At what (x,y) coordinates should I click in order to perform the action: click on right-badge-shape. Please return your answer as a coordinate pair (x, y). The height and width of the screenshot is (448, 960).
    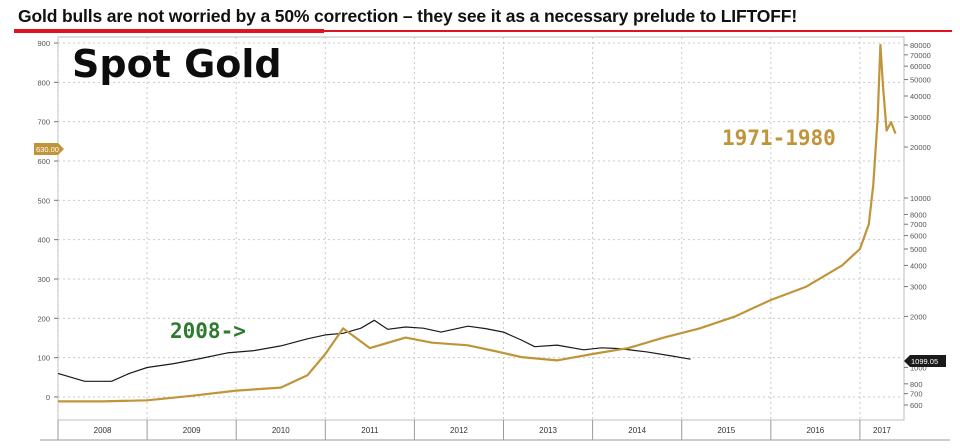
    Looking at the image, I should click on (925, 361).